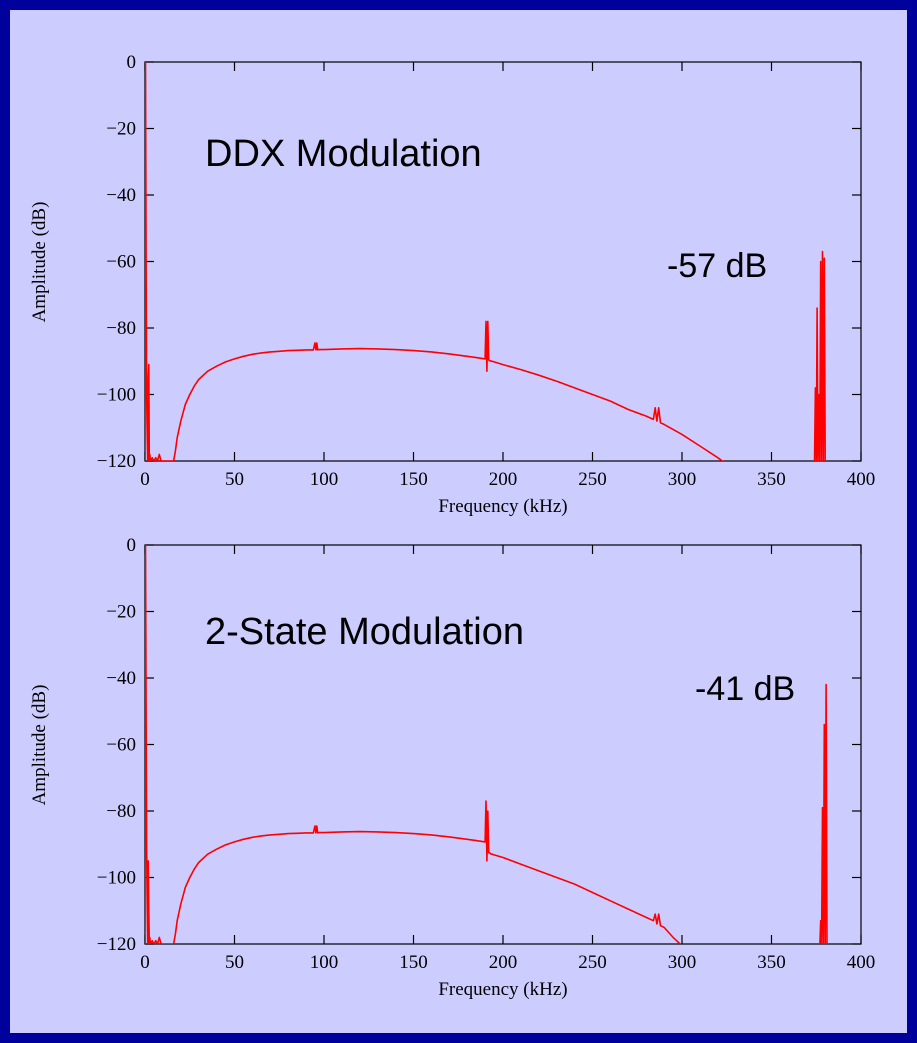 This screenshot has height=1043, width=917. Describe the element at coordinates (745, 689) in the screenshot. I see `peak-annotation: -41 dB` at that location.